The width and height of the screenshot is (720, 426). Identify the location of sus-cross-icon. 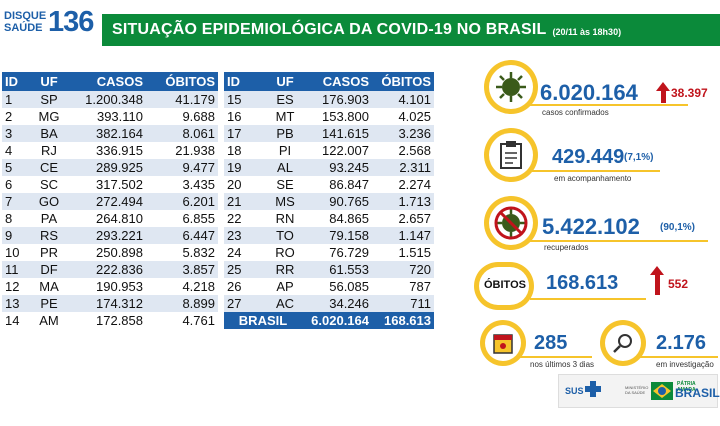
(593, 389).